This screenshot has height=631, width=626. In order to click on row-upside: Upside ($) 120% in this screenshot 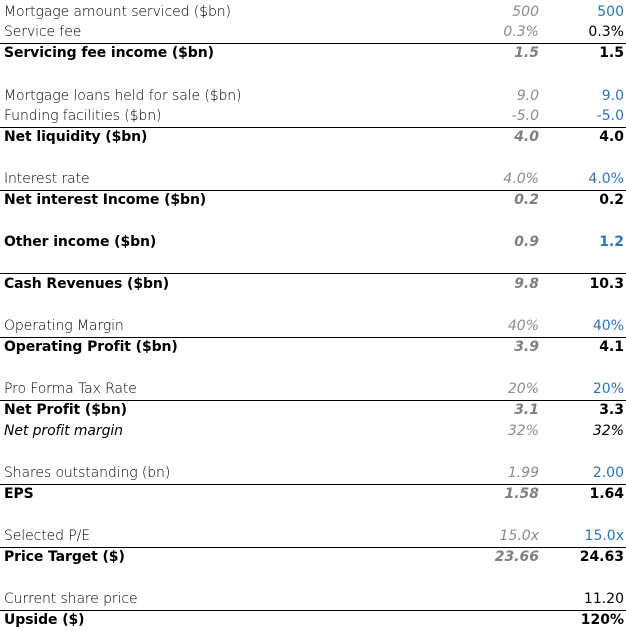, I will do `click(313, 620)`.